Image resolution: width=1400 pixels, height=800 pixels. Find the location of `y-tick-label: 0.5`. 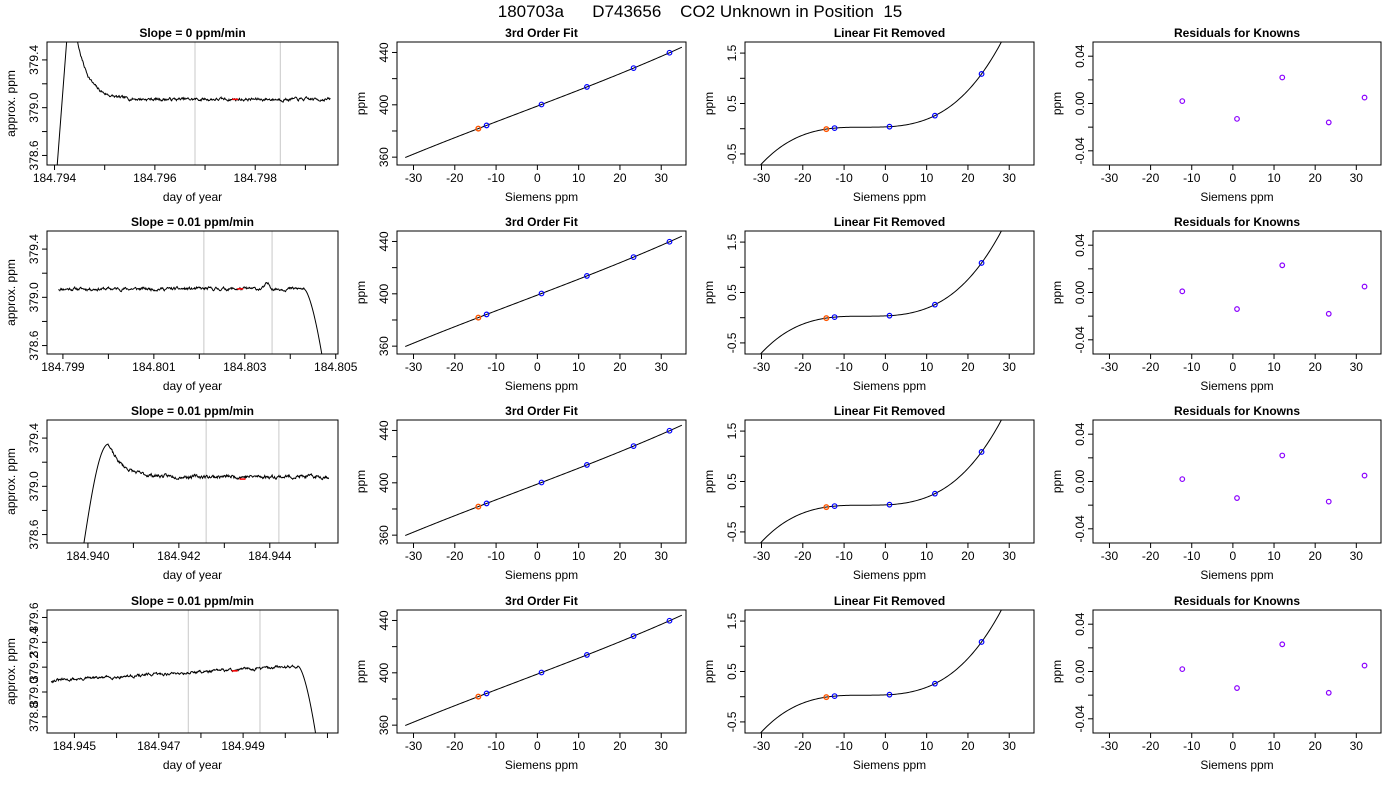

y-tick-label: 0.5 is located at coordinates (732, 103).